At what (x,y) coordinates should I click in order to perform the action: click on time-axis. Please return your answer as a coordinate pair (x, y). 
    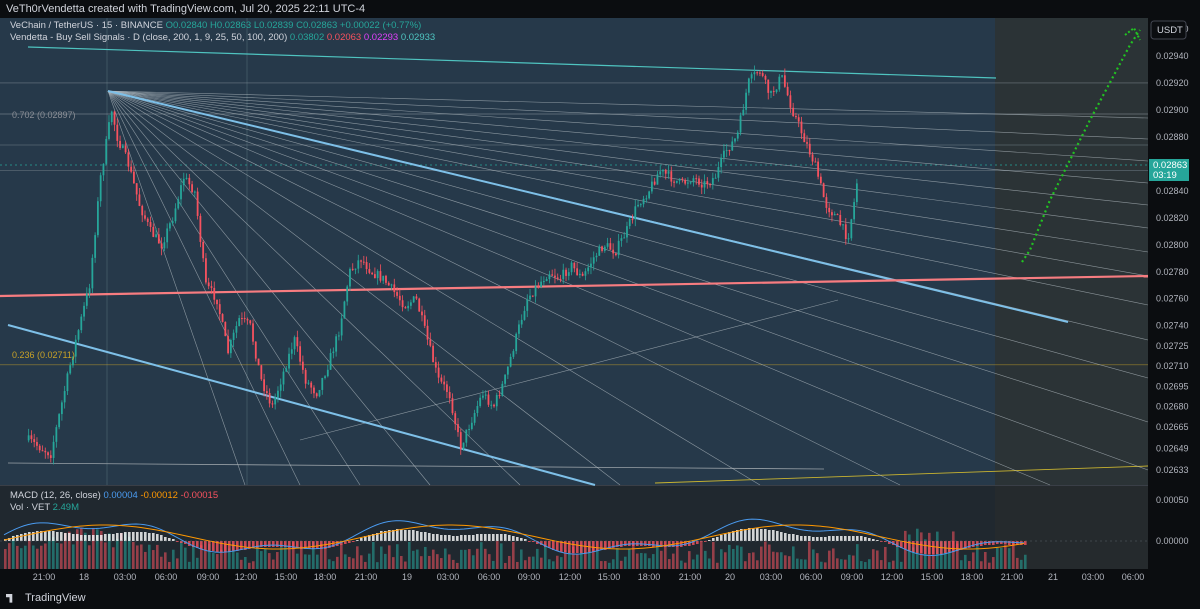
    Looking at the image, I should click on (574, 578).